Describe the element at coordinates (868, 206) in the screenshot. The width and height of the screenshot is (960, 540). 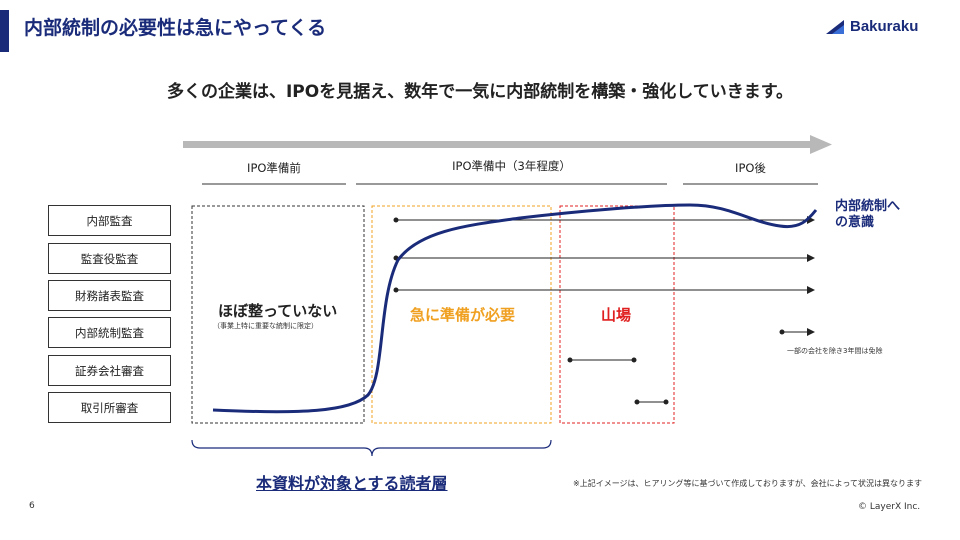
I see `curve-label-line1: 内部統制へ` at that location.